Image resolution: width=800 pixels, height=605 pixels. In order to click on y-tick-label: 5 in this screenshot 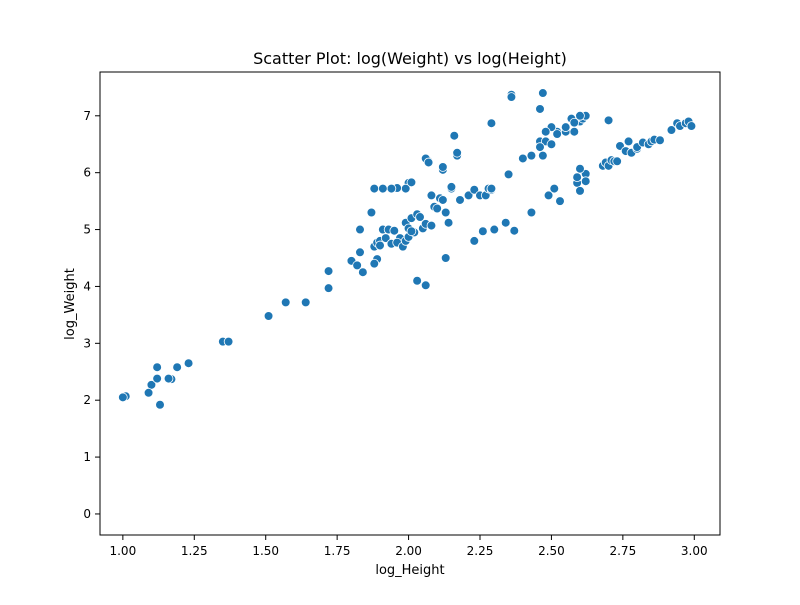, I will do `click(87, 230)`.